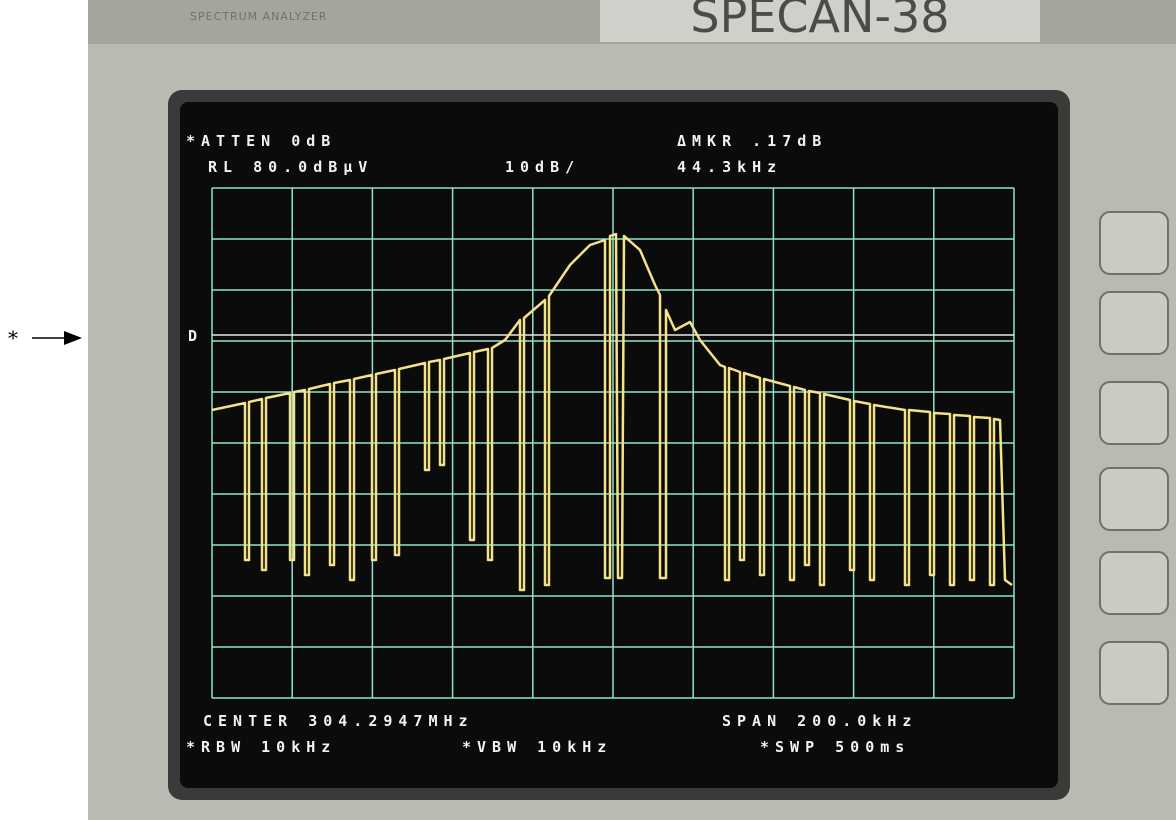  What do you see at coordinates (13, 338) in the screenshot?
I see `annotation-marker: *` at bounding box center [13, 338].